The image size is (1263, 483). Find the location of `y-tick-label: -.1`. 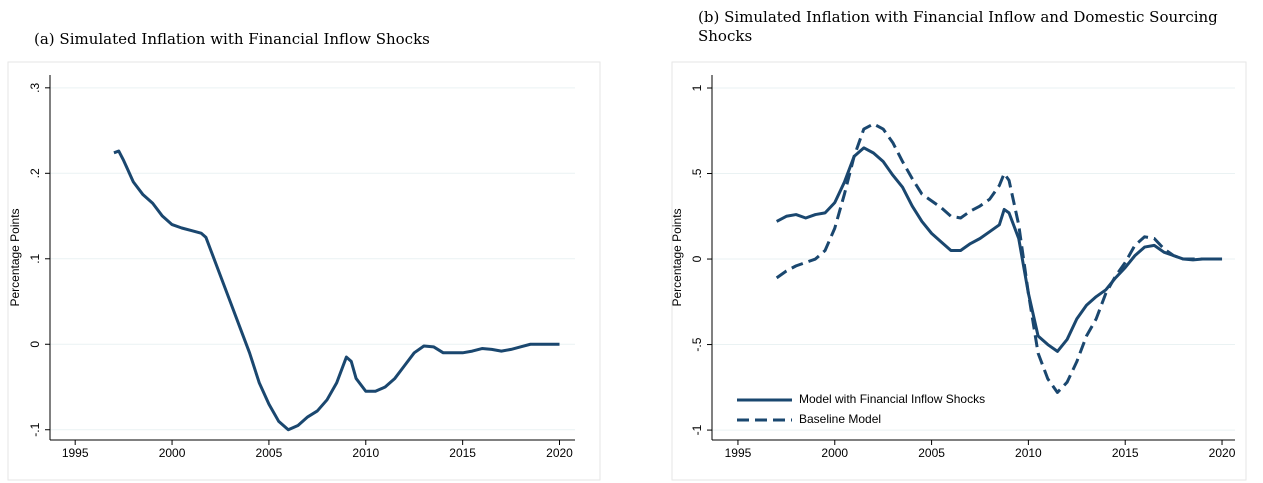

y-tick-label: -.1 is located at coordinates (35, 429).